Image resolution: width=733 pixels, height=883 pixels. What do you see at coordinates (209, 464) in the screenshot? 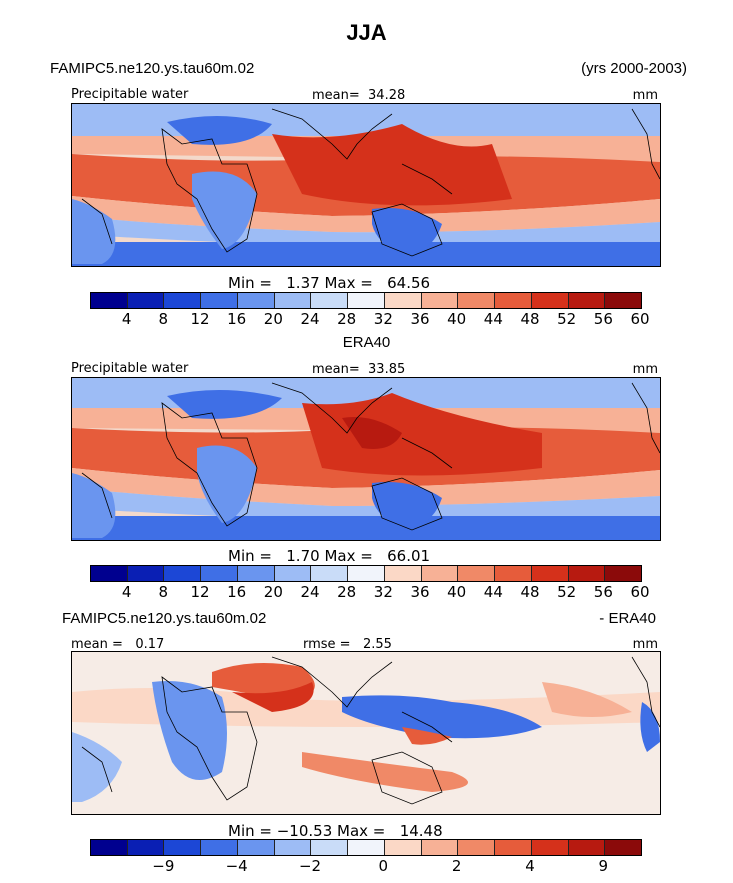
I see `p2-africa-outline` at bounding box center [209, 464].